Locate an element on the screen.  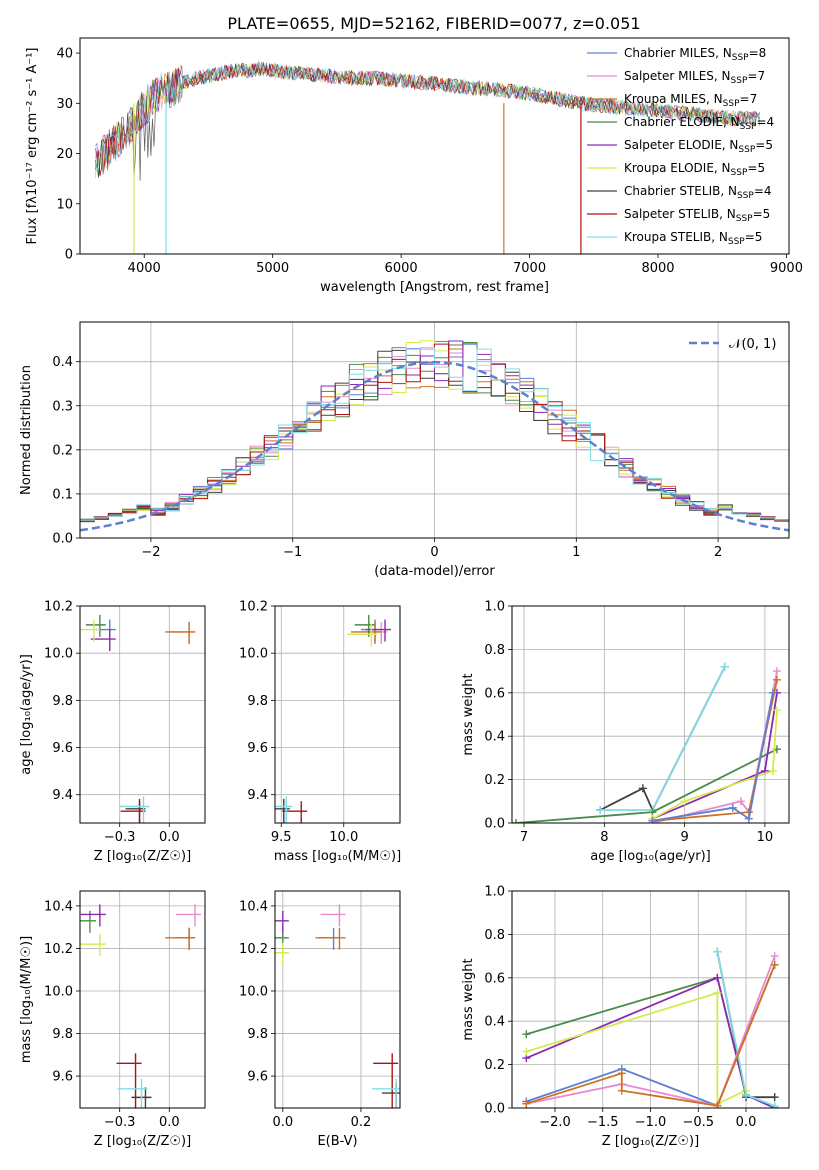
y-tick-label: 10 is located at coordinates (64, 204).